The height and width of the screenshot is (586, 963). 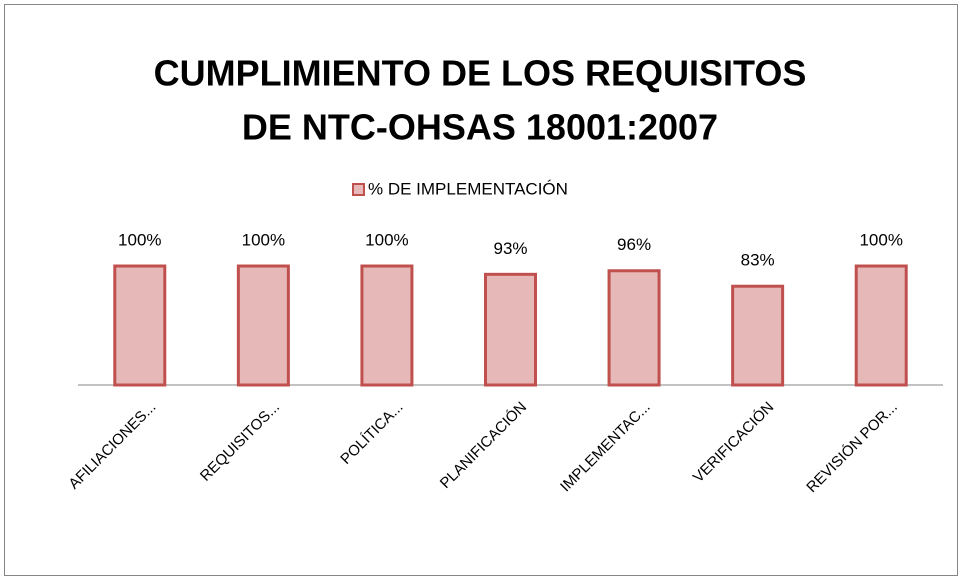 What do you see at coordinates (758, 260) in the screenshot?
I see `value-label: 83%` at bounding box center [758, 260].